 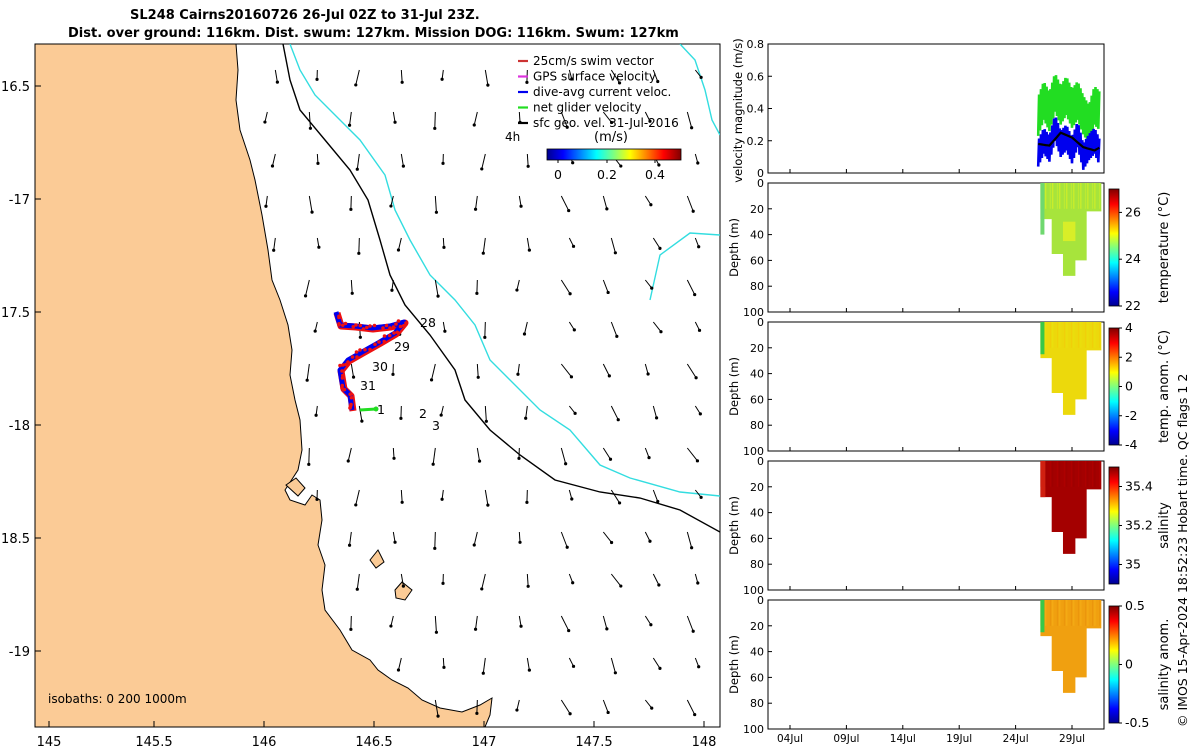 I want to click on y-tick-label: 100, so click(x=753, y=590).